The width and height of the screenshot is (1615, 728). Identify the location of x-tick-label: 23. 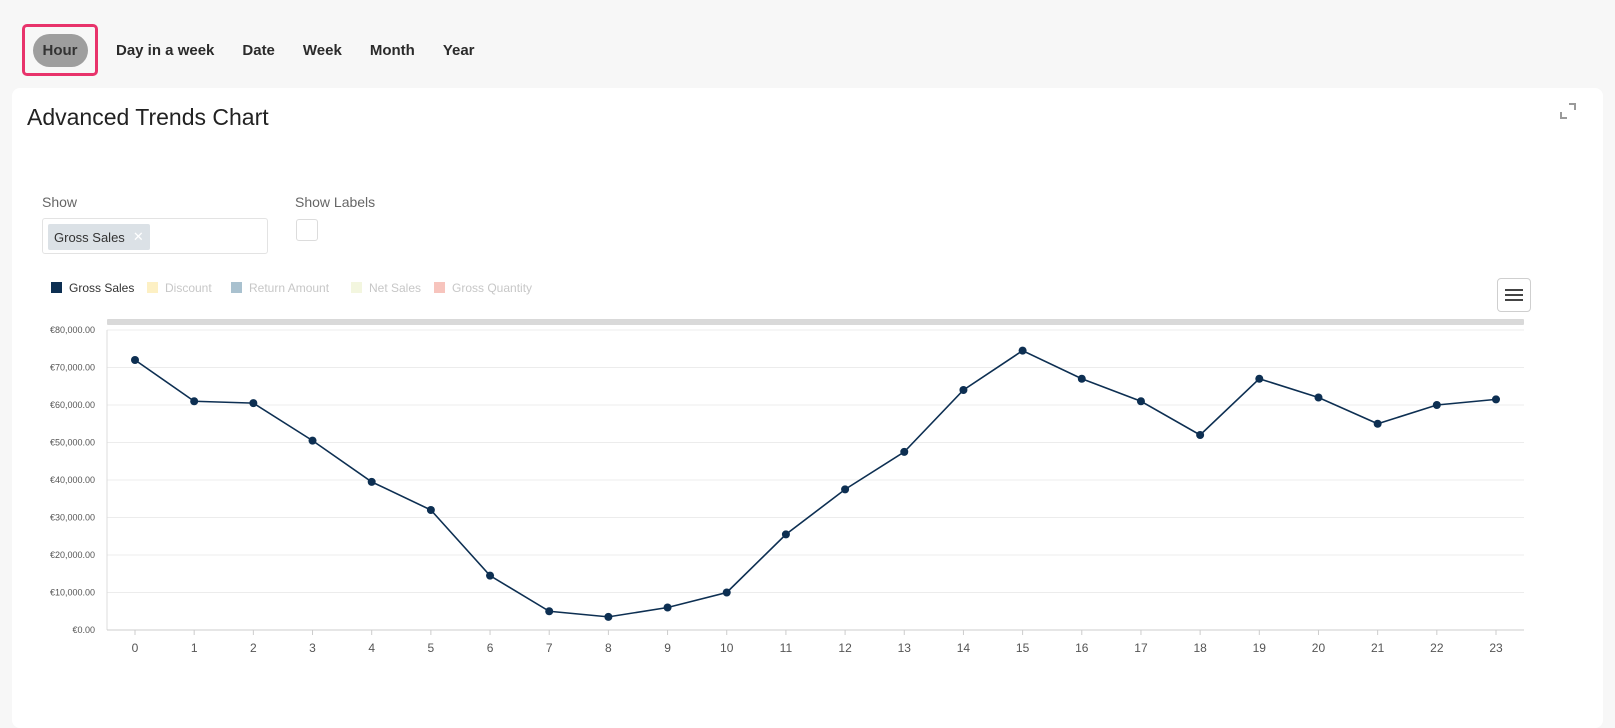
(1496, 648).